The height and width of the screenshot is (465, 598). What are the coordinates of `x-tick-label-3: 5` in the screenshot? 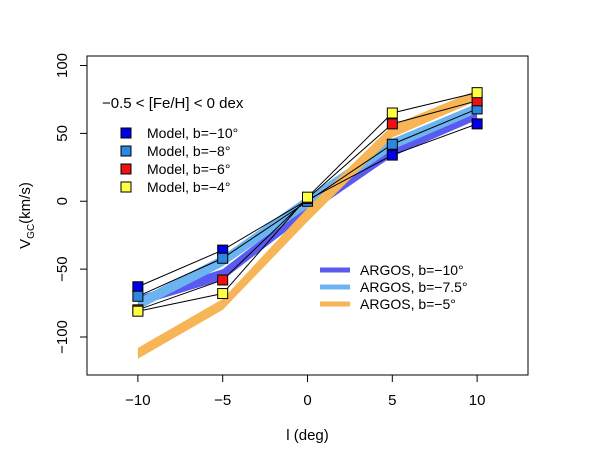 It's located at (392, 400).